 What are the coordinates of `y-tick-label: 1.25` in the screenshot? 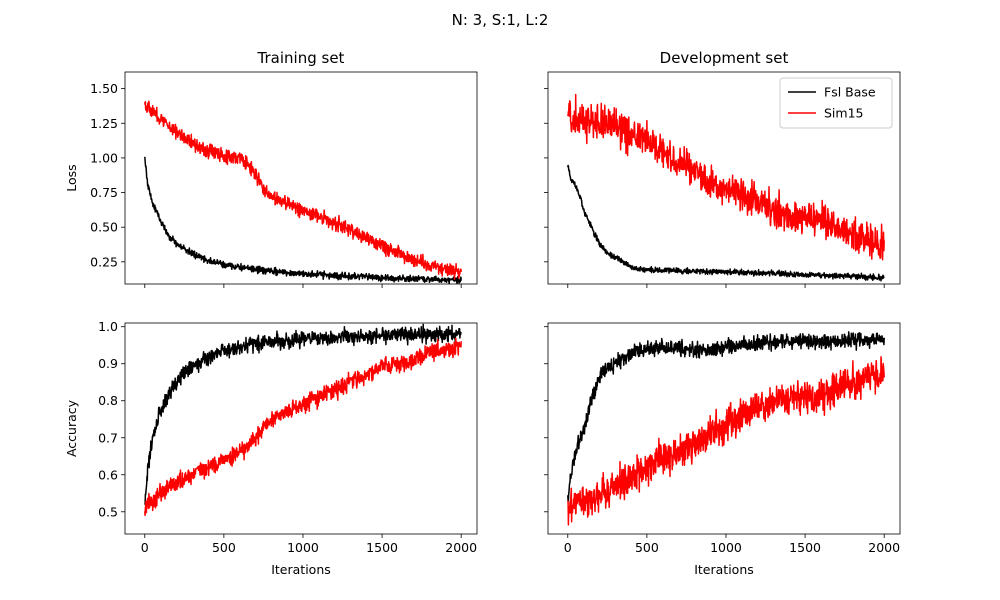 It's located at (104, 123).